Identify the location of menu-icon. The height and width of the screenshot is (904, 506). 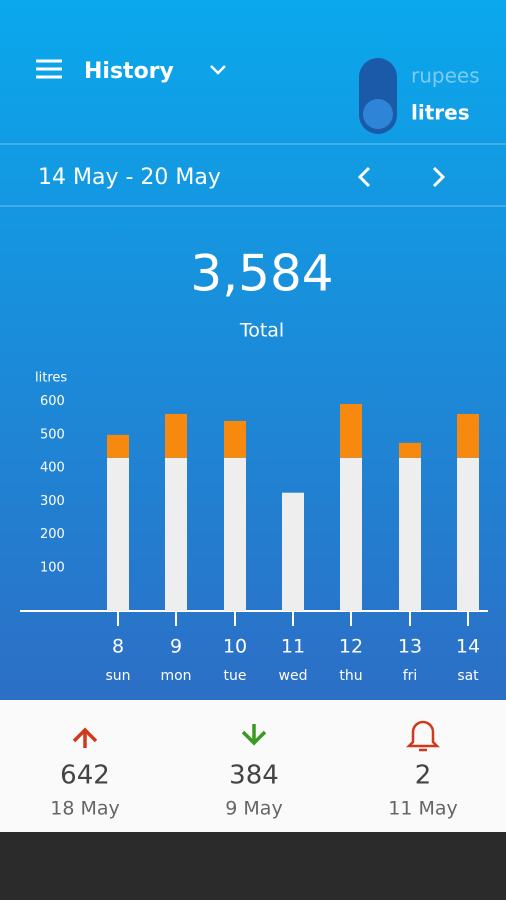
(49, 69).